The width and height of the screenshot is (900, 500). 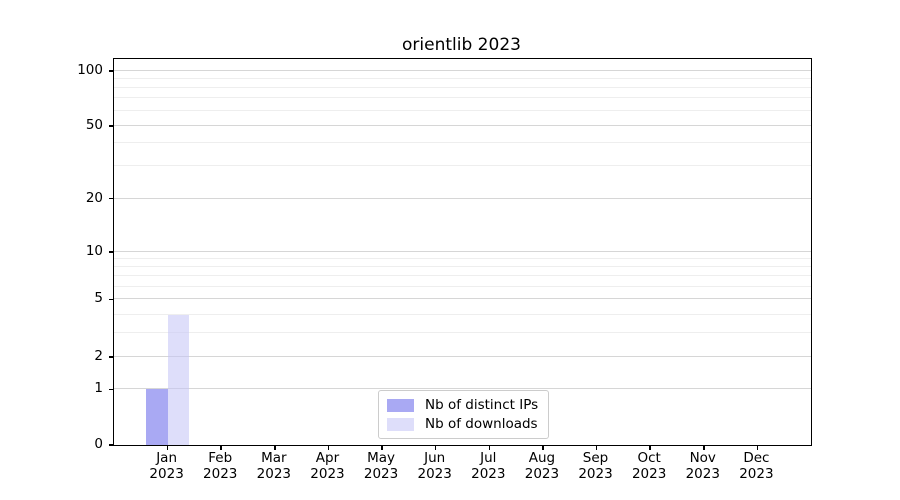 What do you see at coordinates (178, 379) in the screenshot?
I see `bar-downloads` at bounding box center [178, 379].